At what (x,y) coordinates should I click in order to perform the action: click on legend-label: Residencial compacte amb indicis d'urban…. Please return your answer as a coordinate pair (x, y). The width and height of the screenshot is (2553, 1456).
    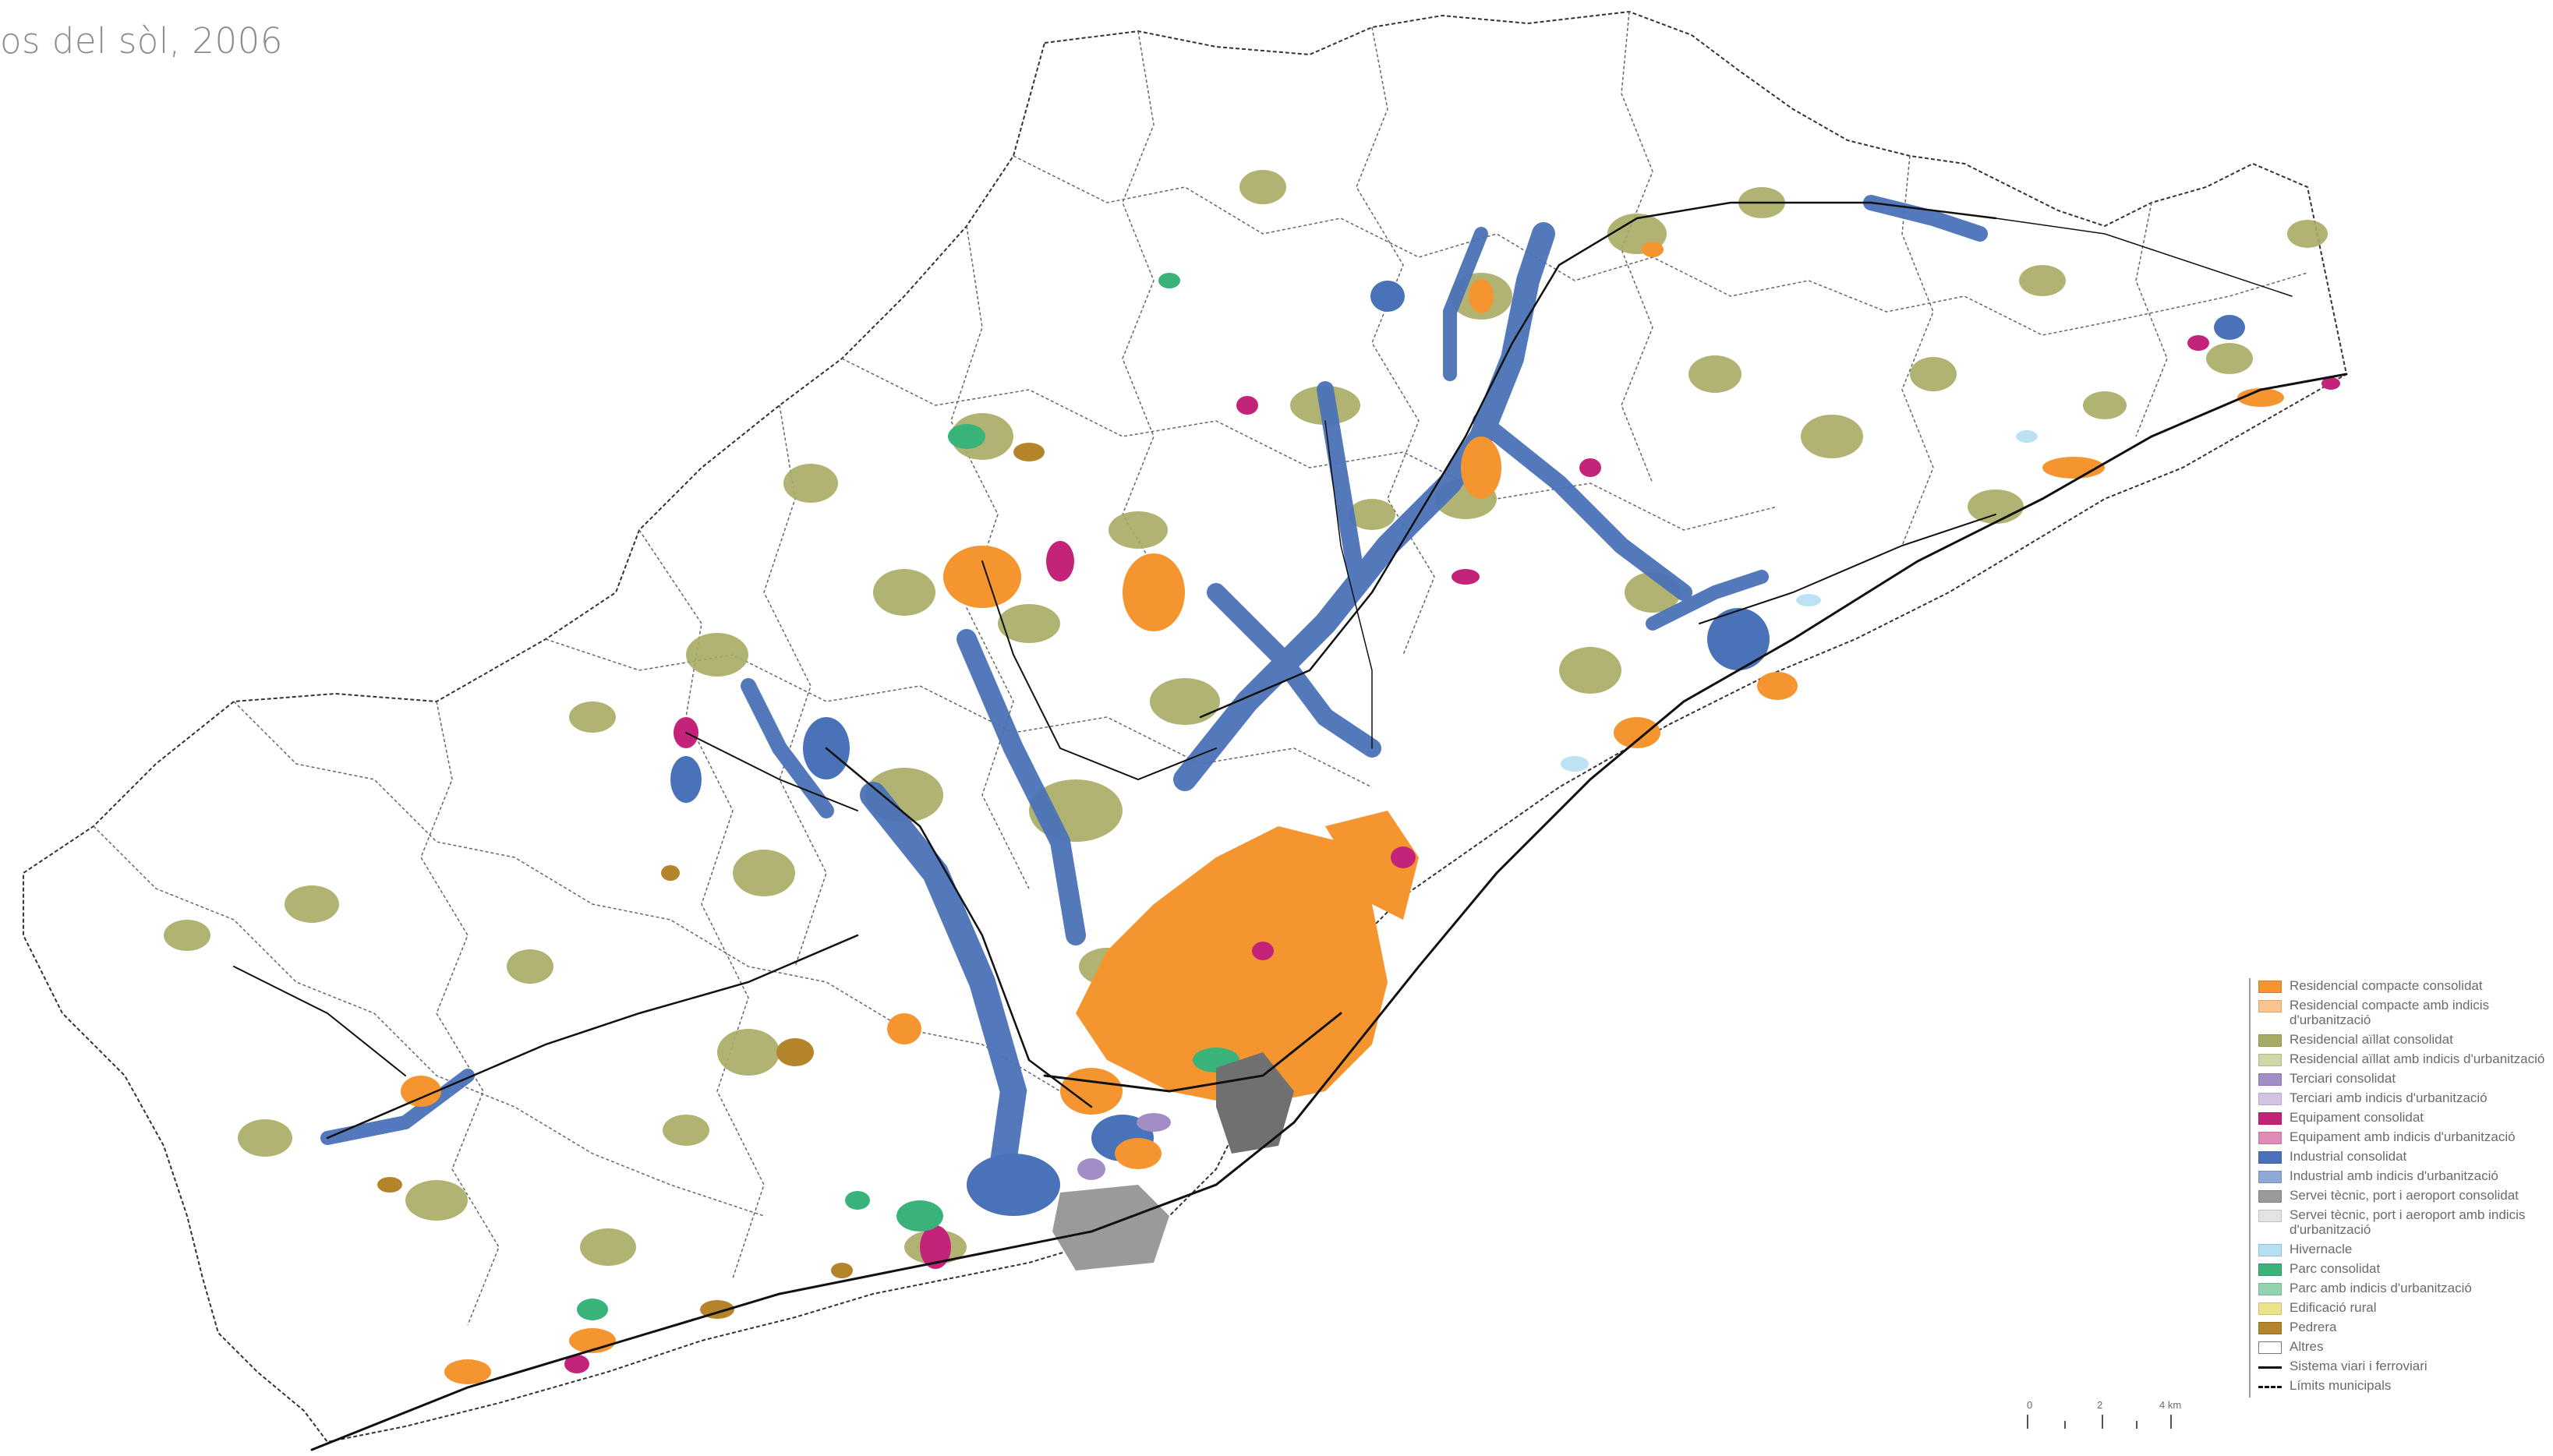
    Looking at the image, I should click on (2390, 1013).